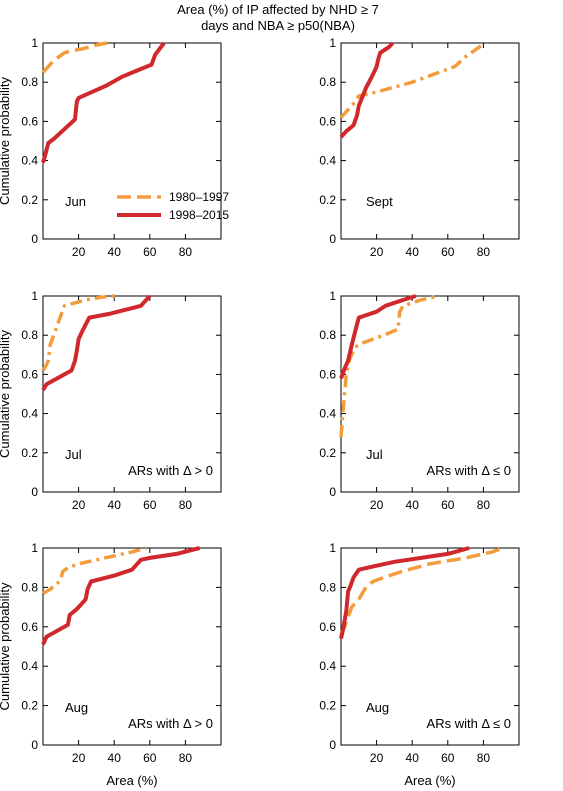  I want to click on legend-label: 1980–1997, so click(199, 197).